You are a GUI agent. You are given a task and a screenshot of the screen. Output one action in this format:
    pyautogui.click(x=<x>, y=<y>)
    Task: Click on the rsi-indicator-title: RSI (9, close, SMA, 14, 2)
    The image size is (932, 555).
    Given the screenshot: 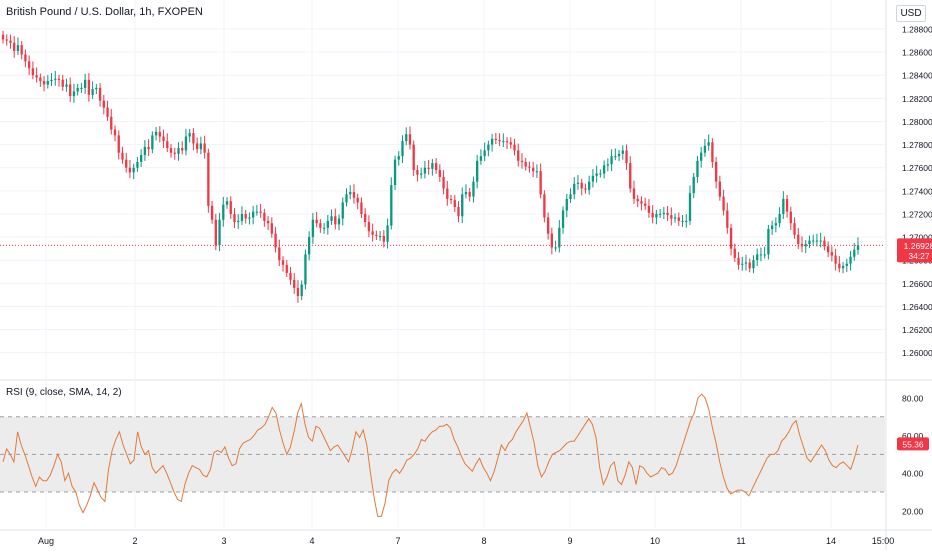 What is the action you would take?
    pyautogui.click(x=64, y=392)
    